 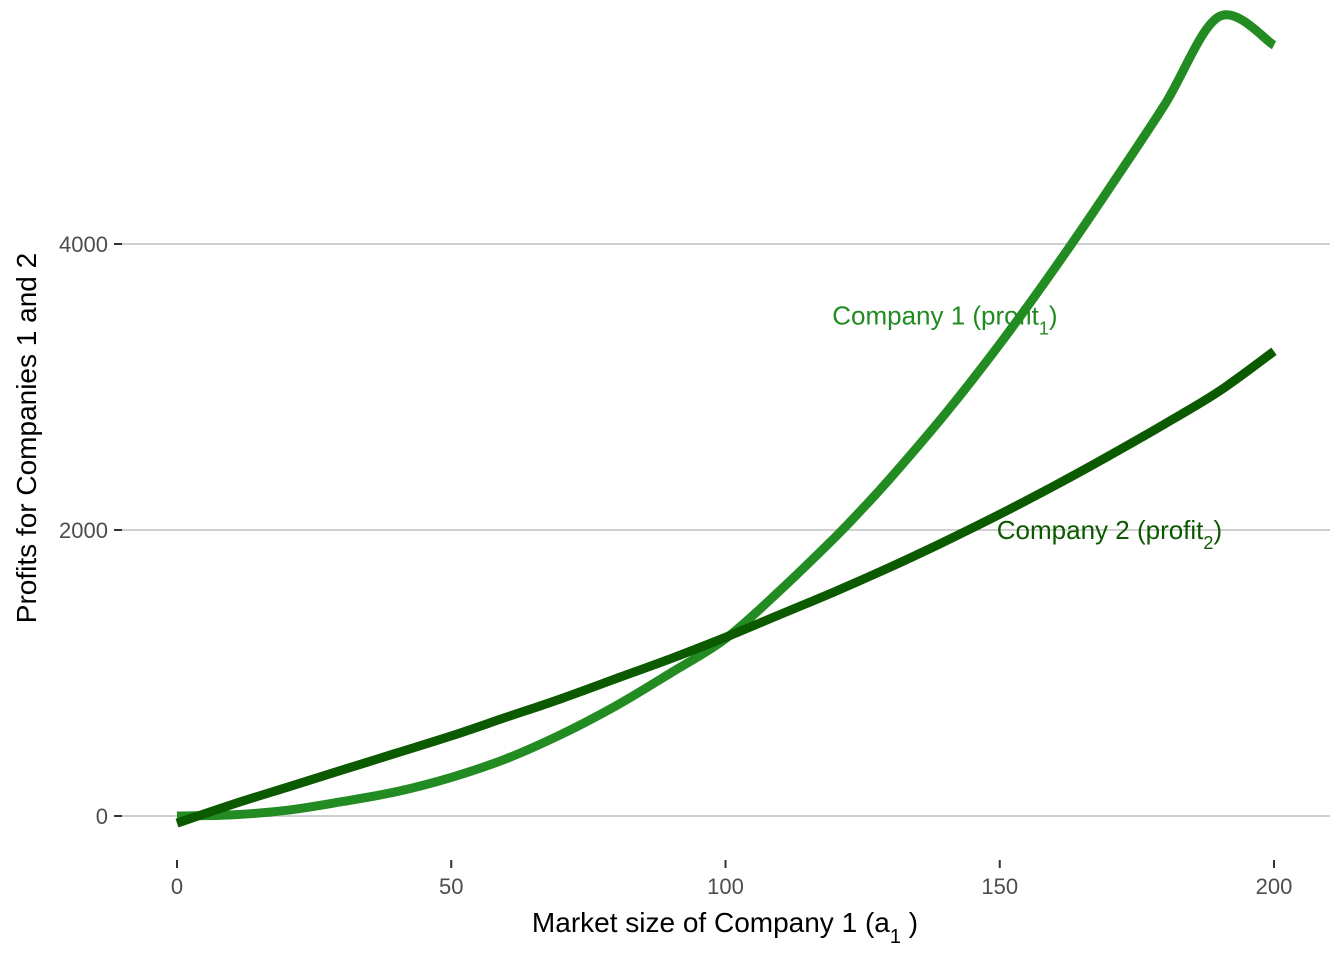 What do you see at coordinates (451, 886) in the screenshot?
I see `x-tick-label: 50` at bounding box center [451, 886].